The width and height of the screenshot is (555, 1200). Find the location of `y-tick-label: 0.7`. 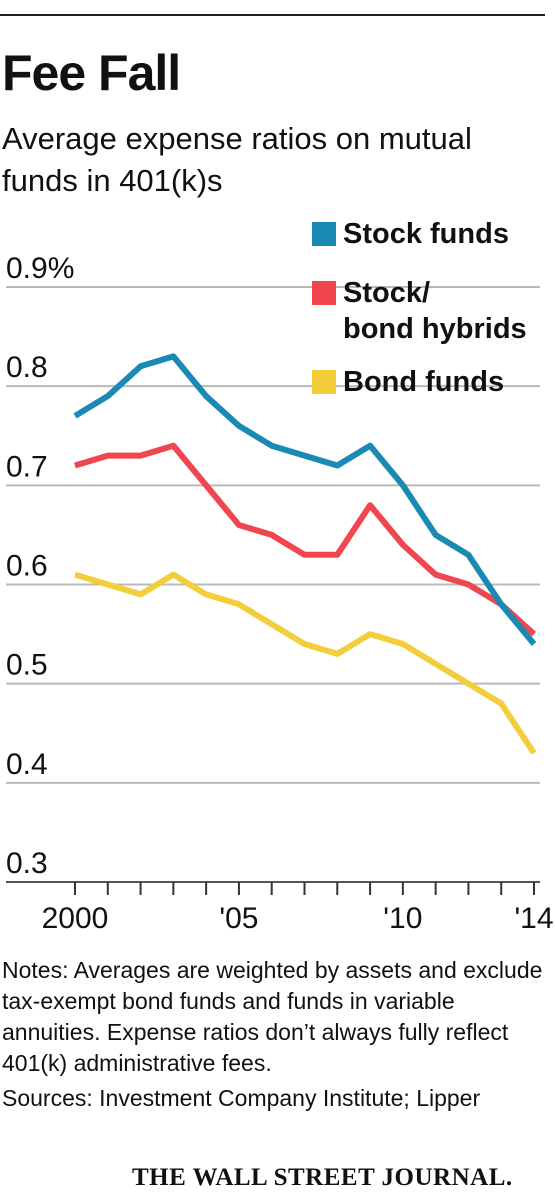

y-tick-label: 0.7 is located at coordinates (27, 466).